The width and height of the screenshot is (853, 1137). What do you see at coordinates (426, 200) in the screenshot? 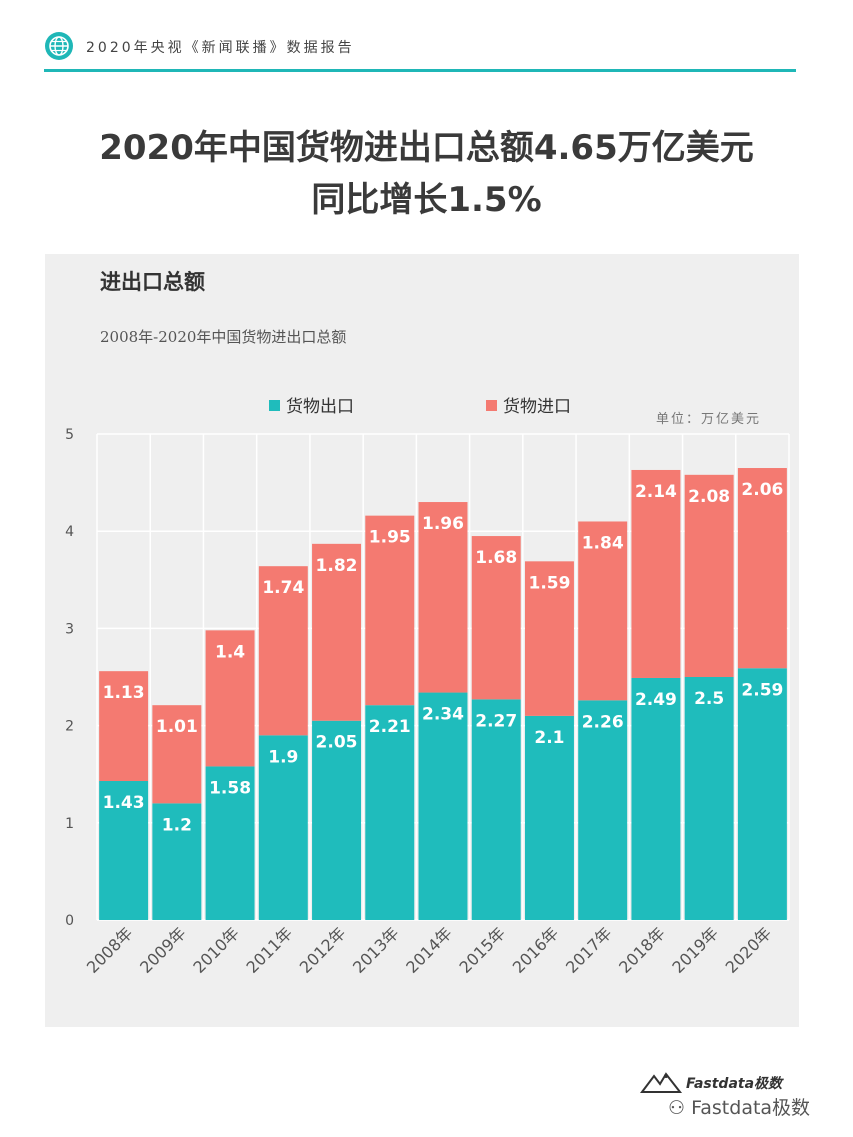
I see `page-subtitle: 同比增长1.5%` at bounding box center [426, 200].